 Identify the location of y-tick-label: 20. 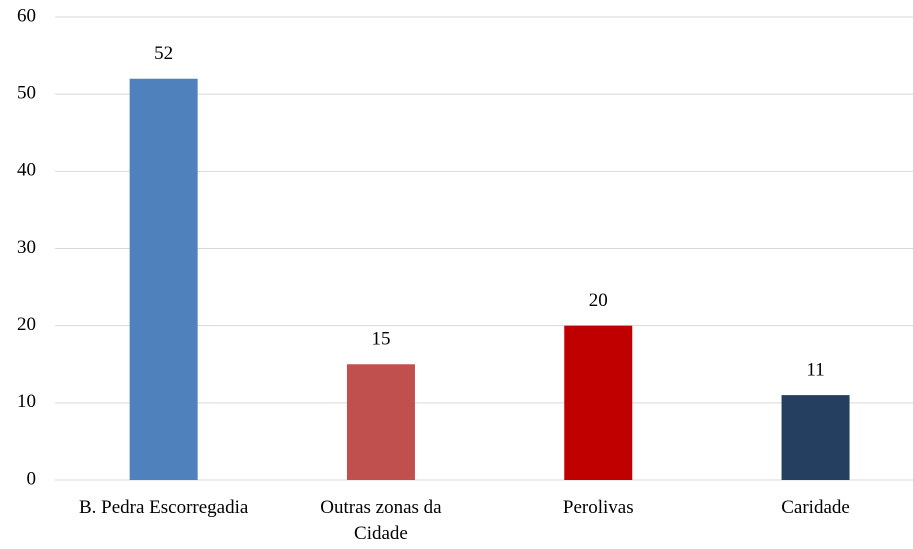
(26, 324).